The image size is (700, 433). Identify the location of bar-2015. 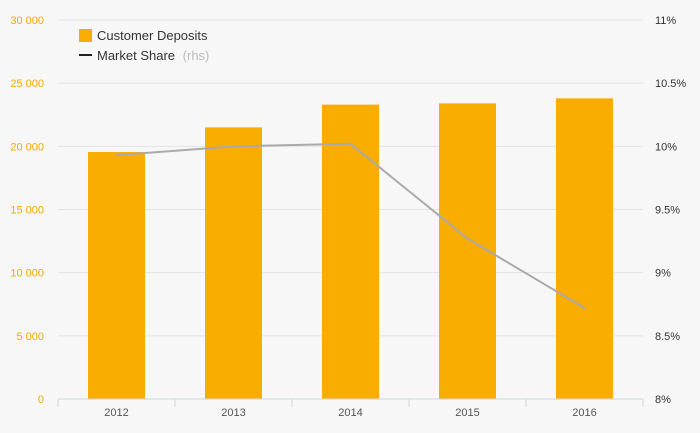
(467, 251).